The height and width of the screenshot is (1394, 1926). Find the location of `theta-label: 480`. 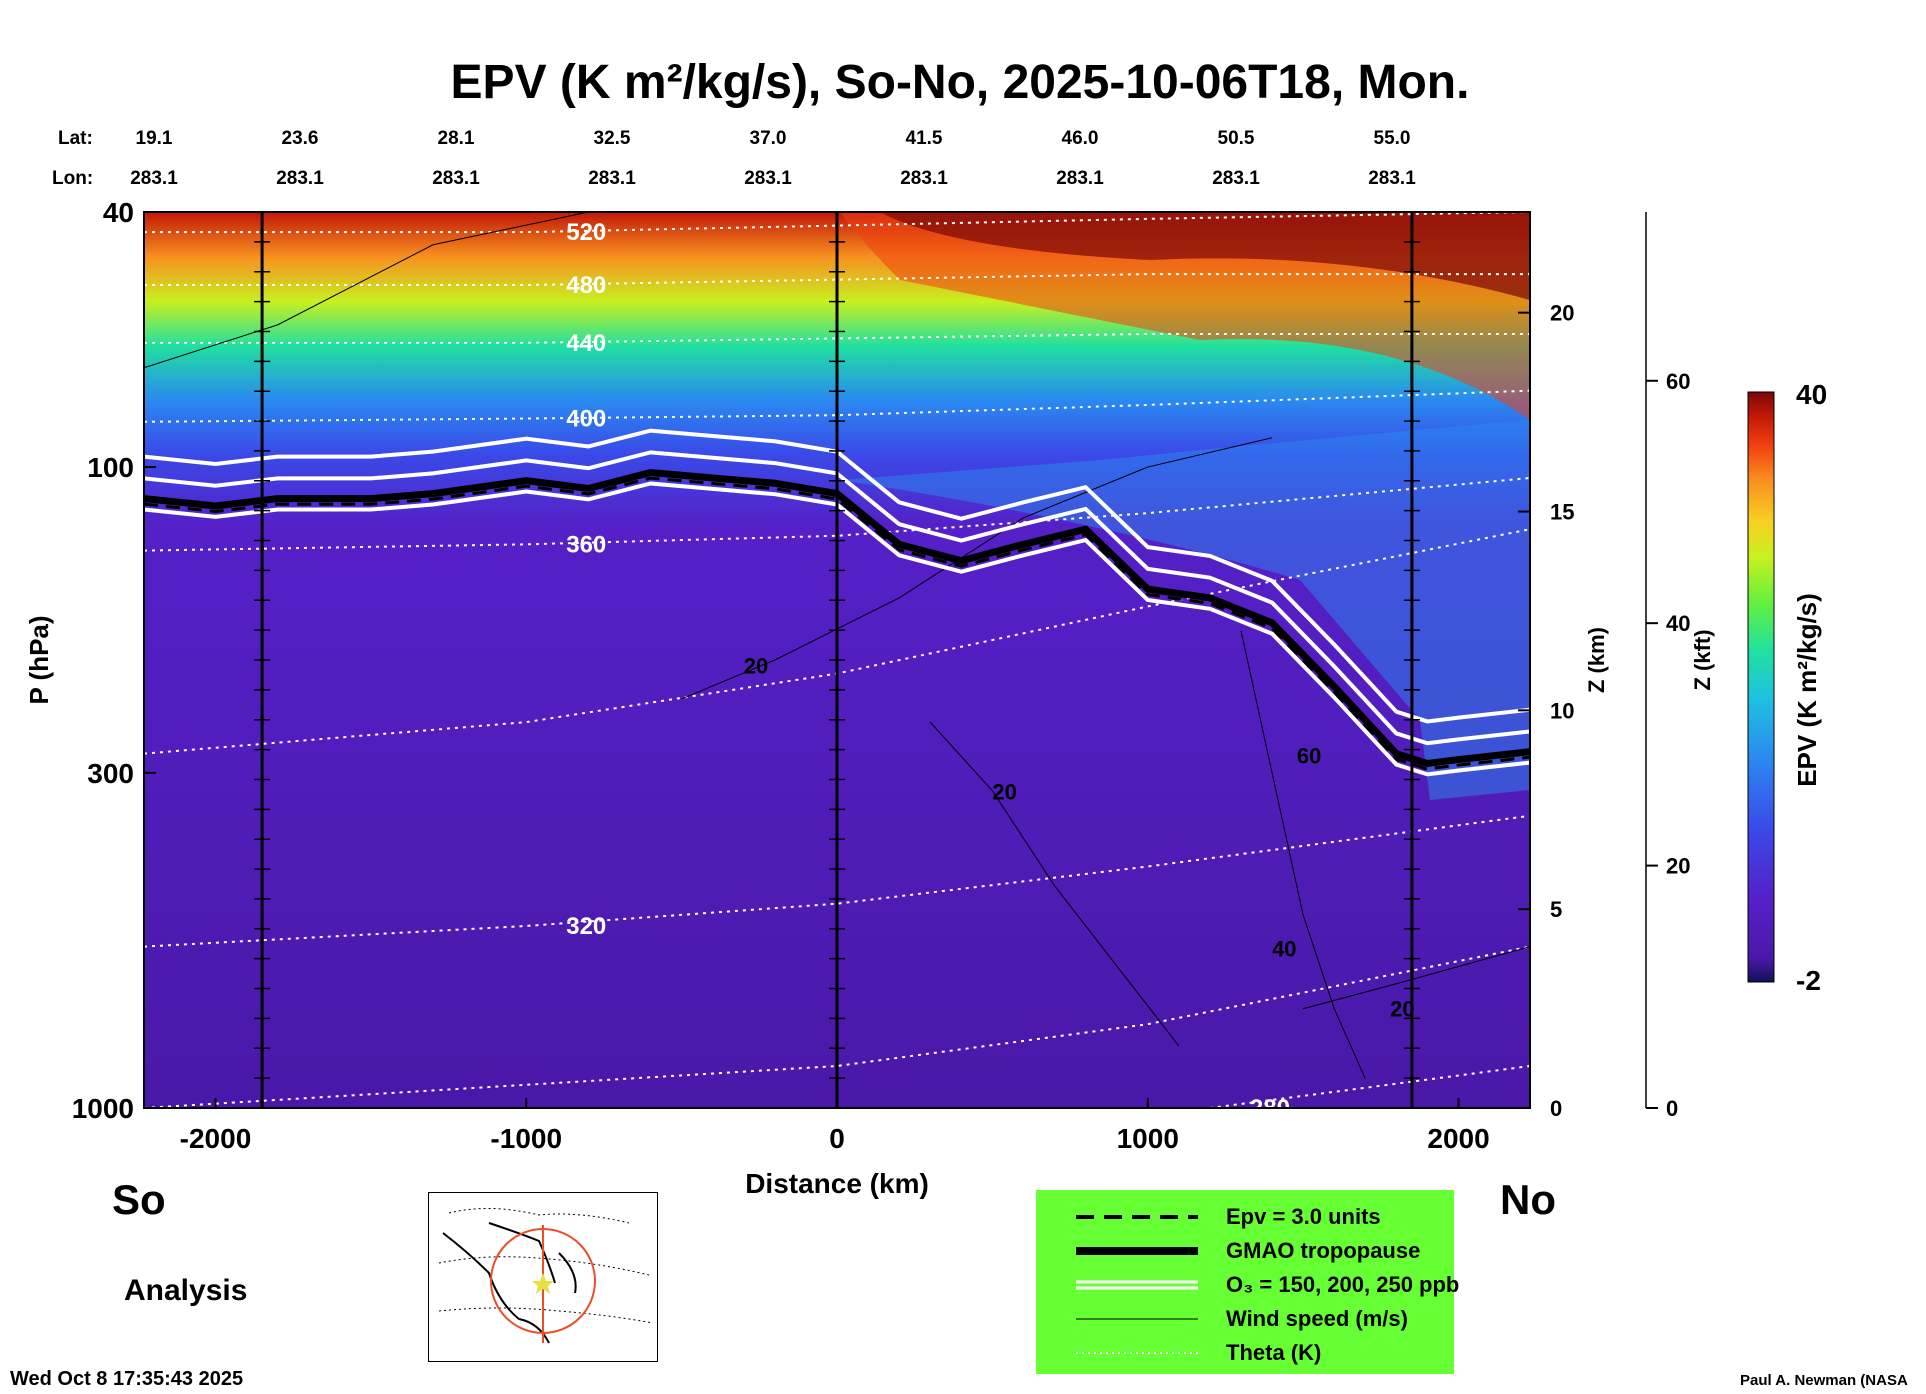

theta-label: 480 is located at coordinates (586, 285).